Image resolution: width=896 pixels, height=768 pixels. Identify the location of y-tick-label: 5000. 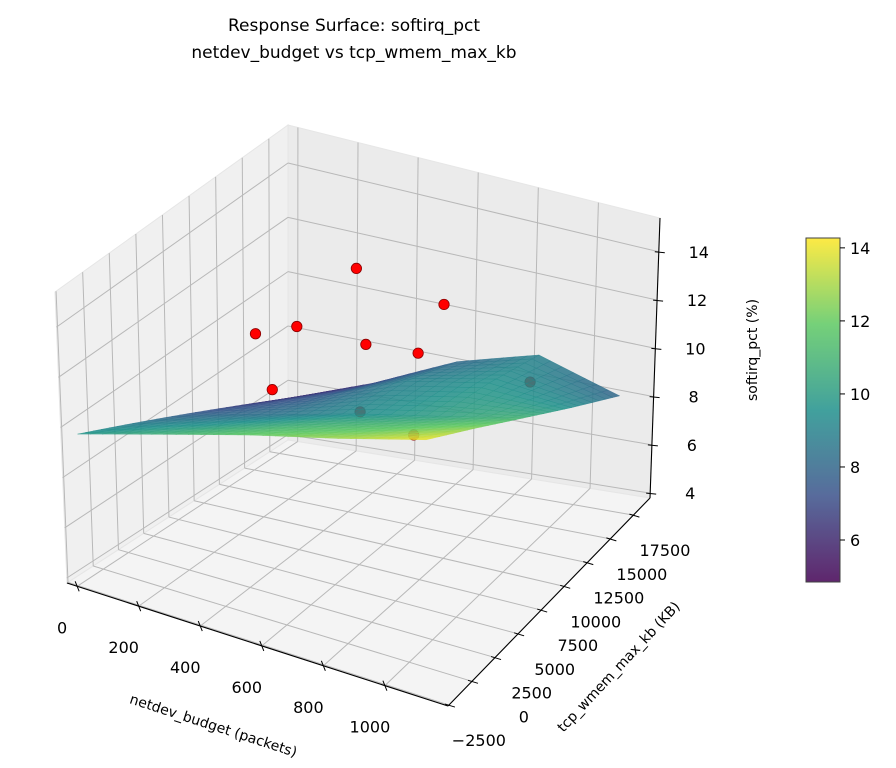
(554, 669).